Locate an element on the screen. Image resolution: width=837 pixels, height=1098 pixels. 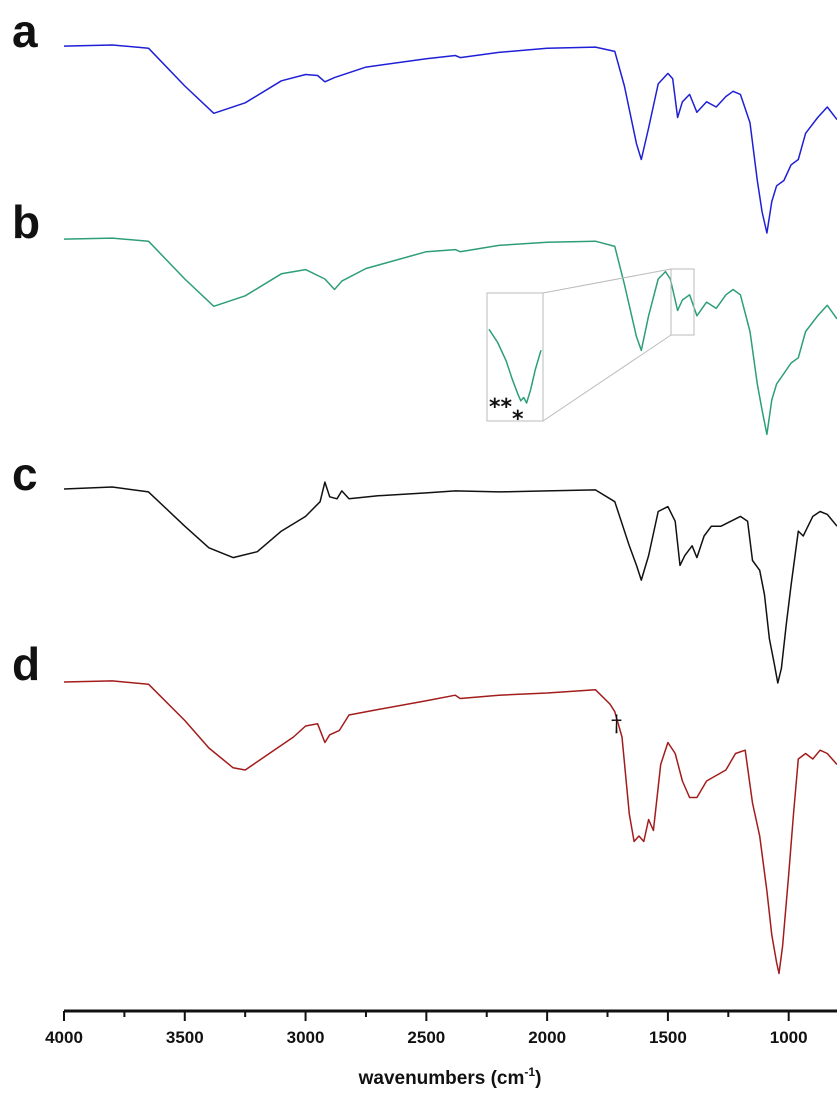
x-tick-label: 3500 is located at coordinates (185, 1037).